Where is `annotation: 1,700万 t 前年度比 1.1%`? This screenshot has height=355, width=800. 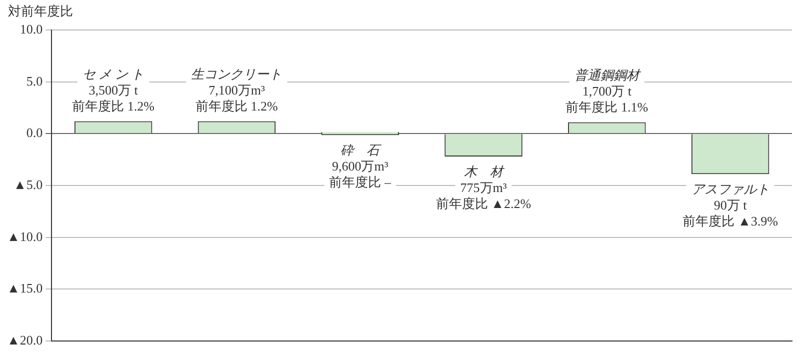
annotation: 1,700万 t 前年度比 1.1% is located at coordinates (607, 99).